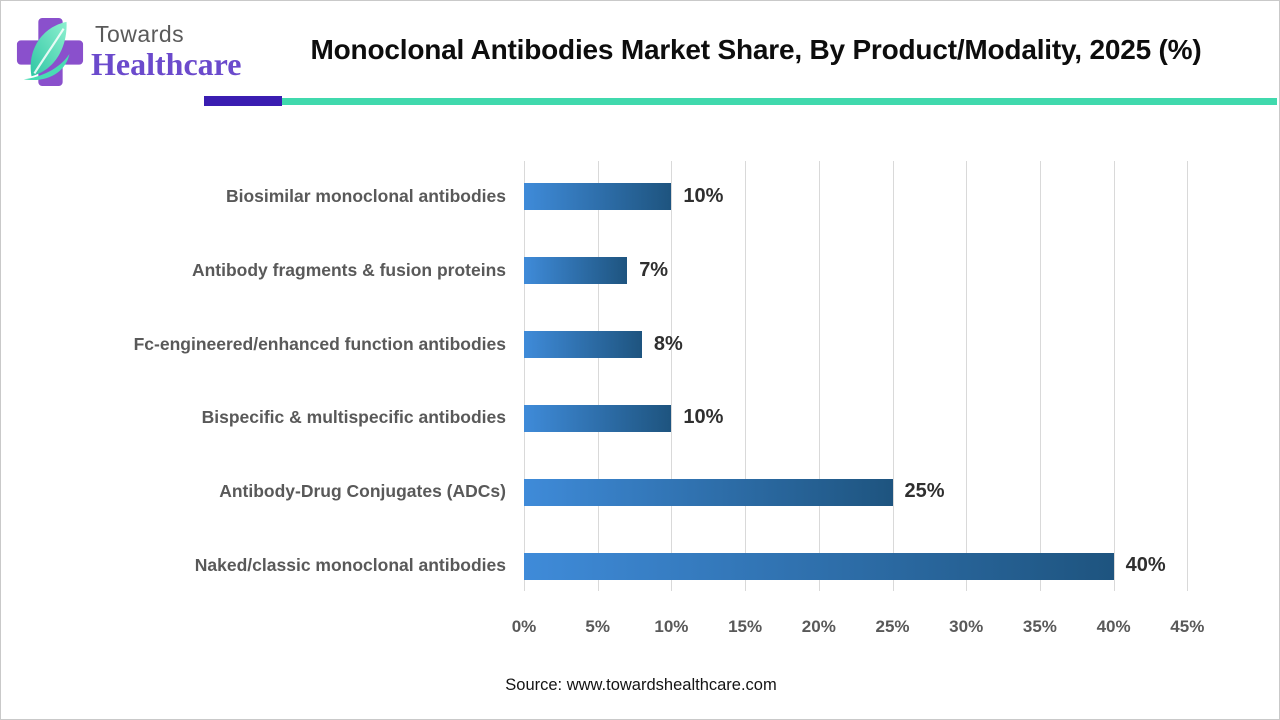 This screenshot has width=1280, height=720. I want to click on x-axis-tick-label: 10%, so click(671, 626).